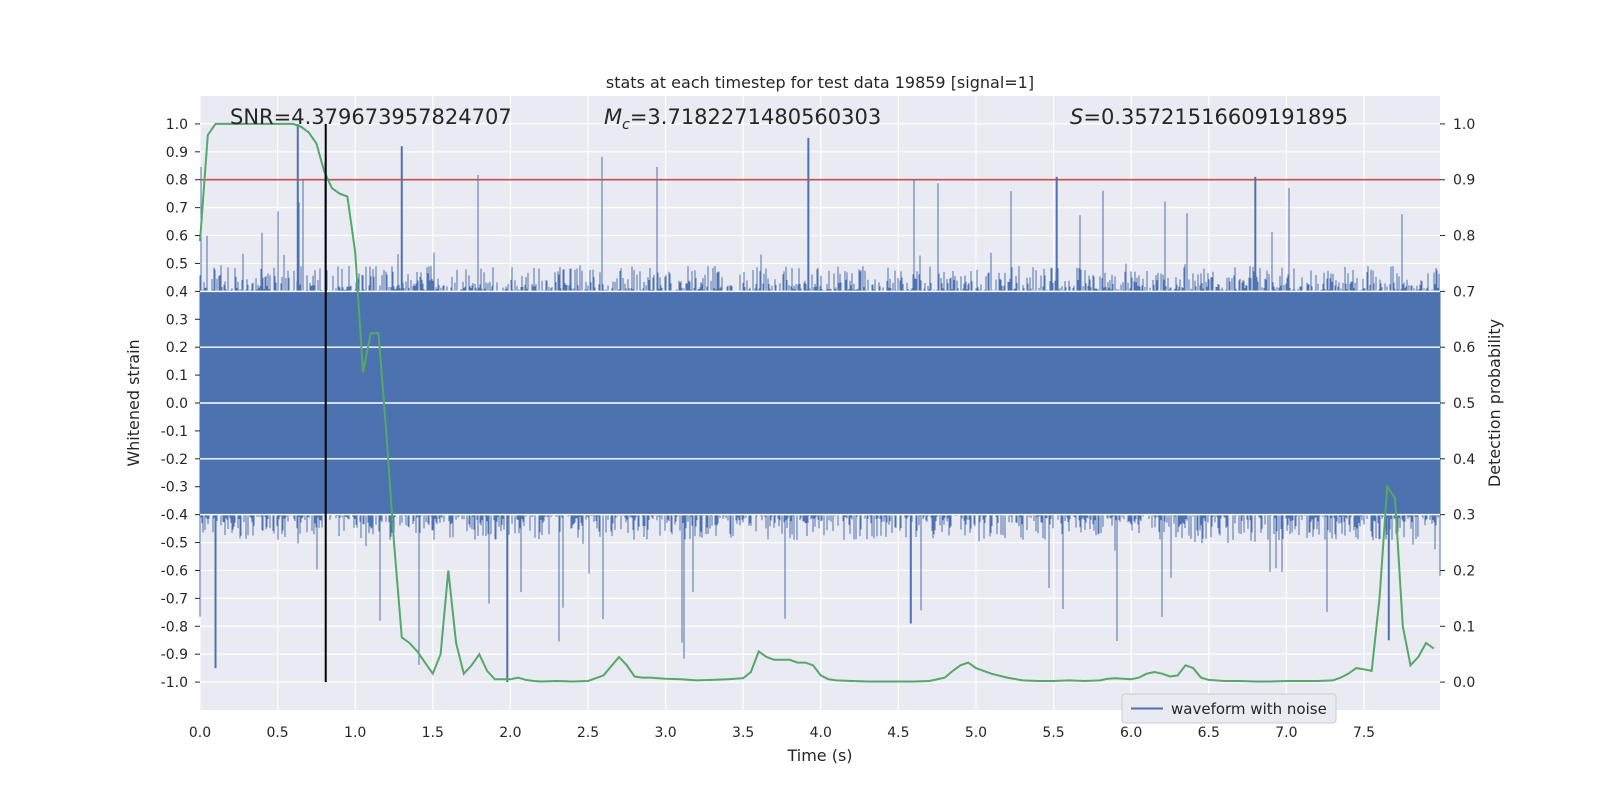  I want to click on y2-axis-label: Detection probability, so click(1494, 403).